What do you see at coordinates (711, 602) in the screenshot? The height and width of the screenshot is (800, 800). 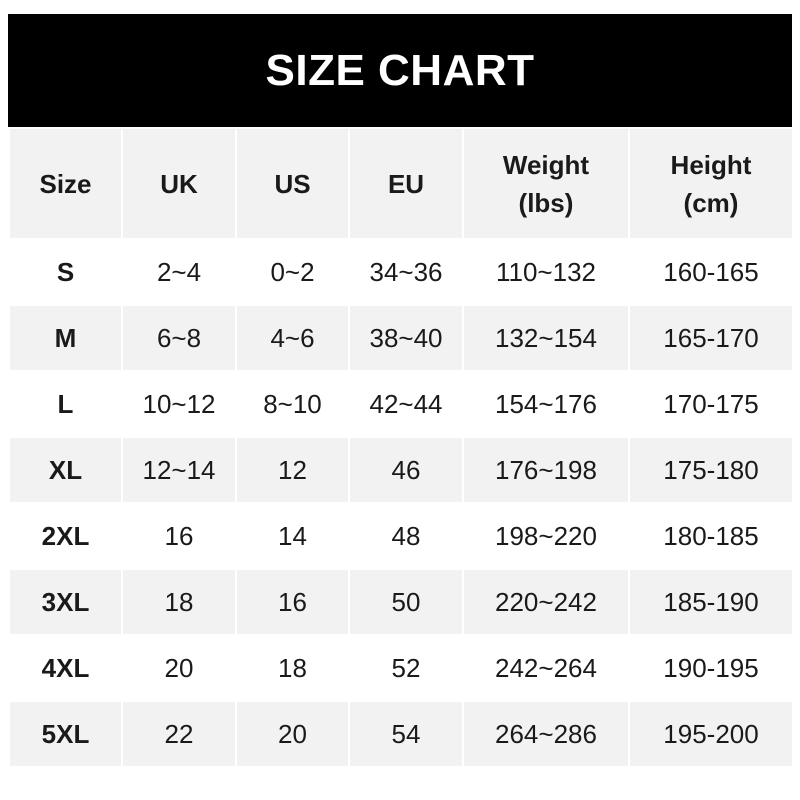 I see `table-cell: 185-190` at bounding box center [711, 602].